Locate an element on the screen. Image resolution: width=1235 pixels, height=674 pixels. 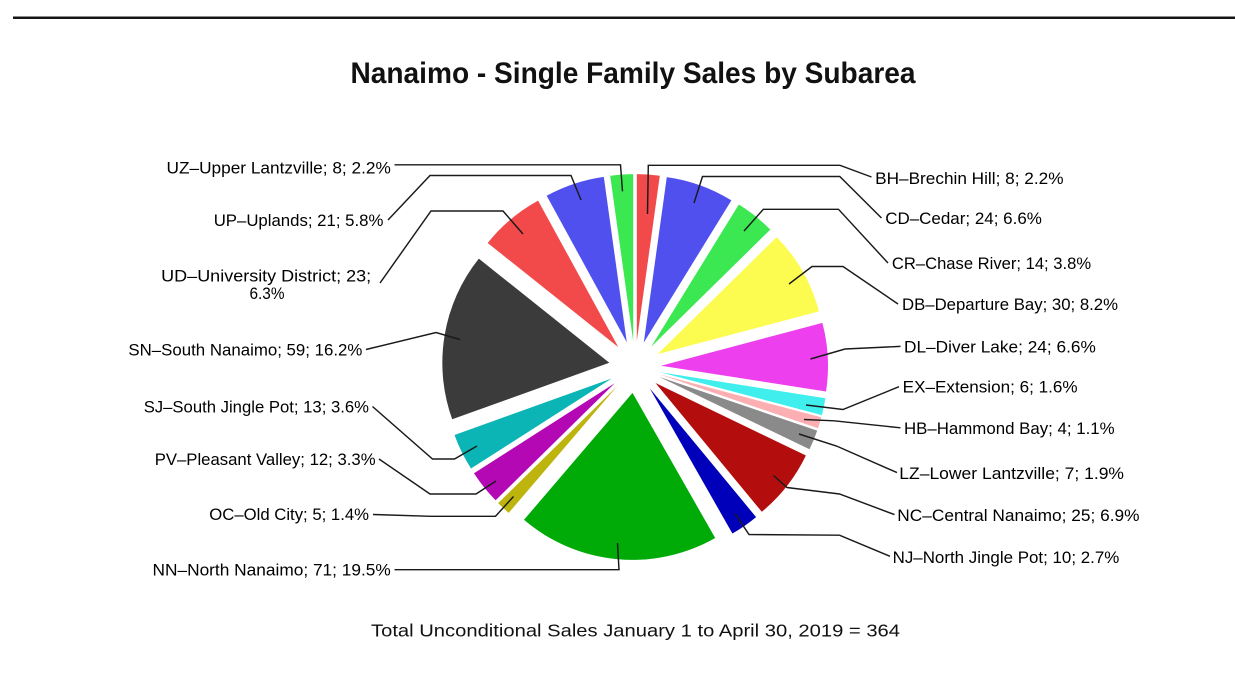
svg-text: DB–Departure Bay; 30; 8.2% is located at coordinates (1010, 304).